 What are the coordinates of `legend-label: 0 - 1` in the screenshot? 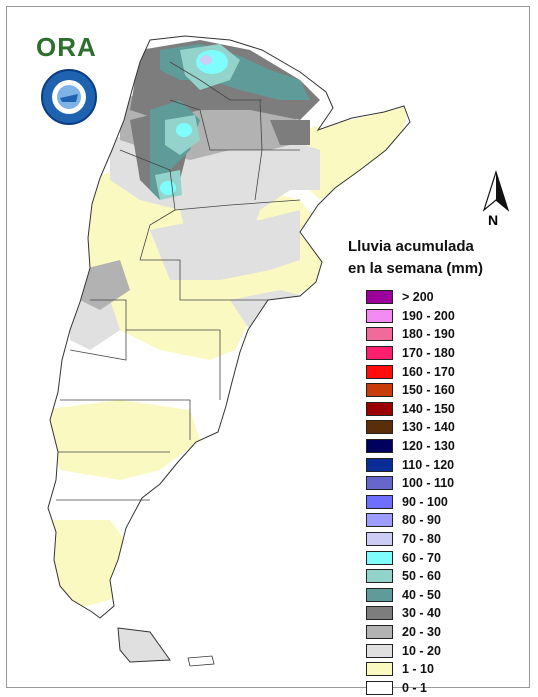 It's located at (415, 687).